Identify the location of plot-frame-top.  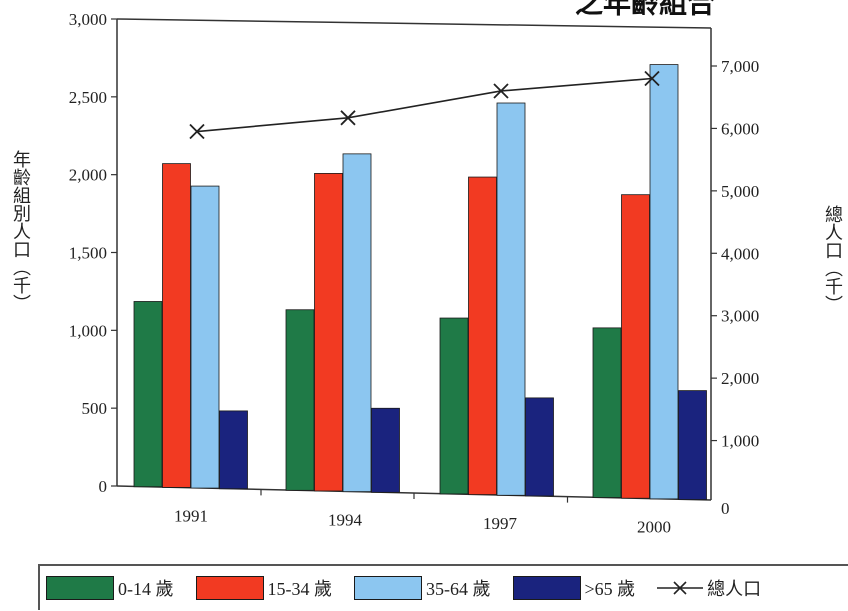
(414, 23).